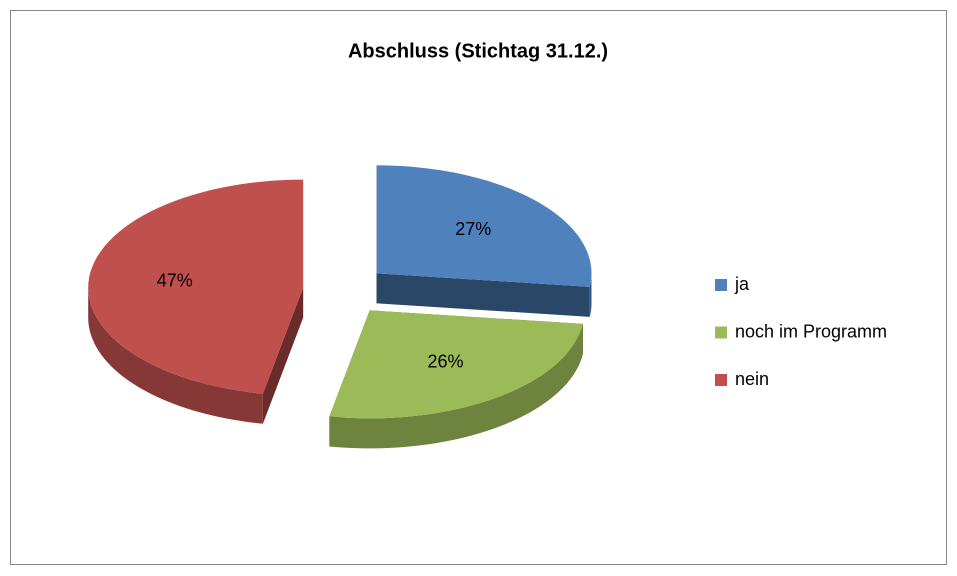  What do you see at coordinates (473, 229) in the screenshot?
I see `data-label: 27%` at bounding box center [473, 229].